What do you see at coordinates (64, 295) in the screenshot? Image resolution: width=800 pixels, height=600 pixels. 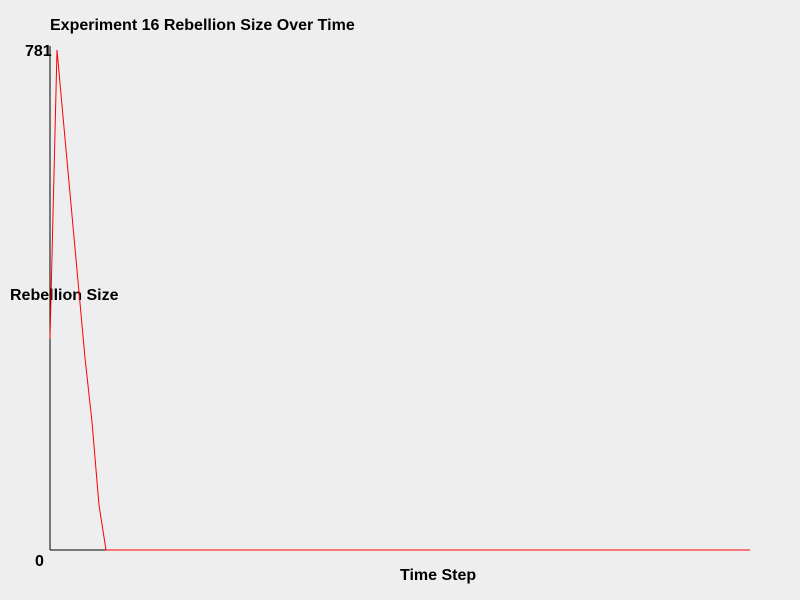 I see `y-axis-label: Rebellion Size` at bounding box center [64, 295].